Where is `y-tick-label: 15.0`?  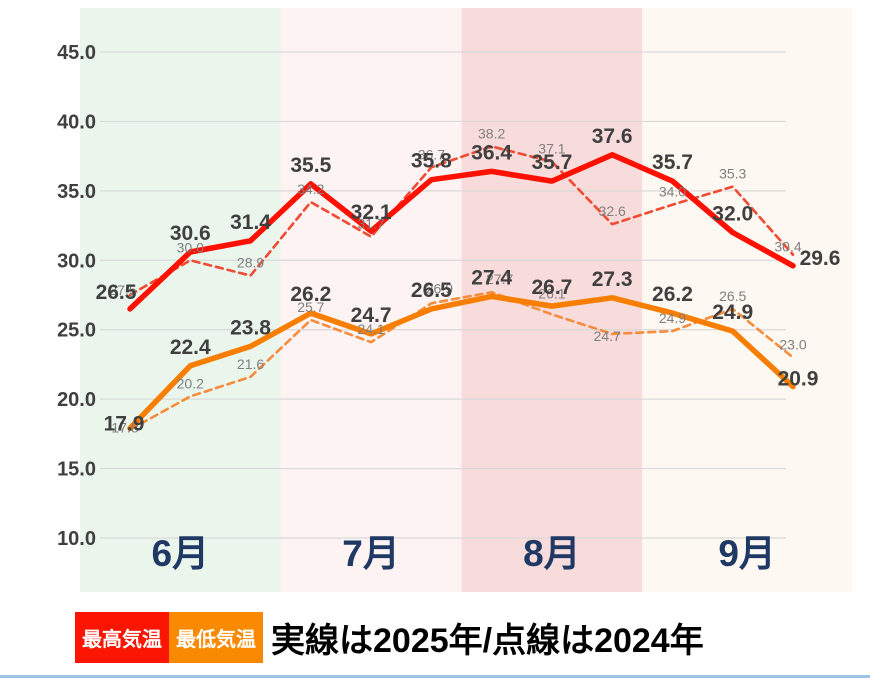
y-tick-label: 15.0 is located at coordinates (76, 470).